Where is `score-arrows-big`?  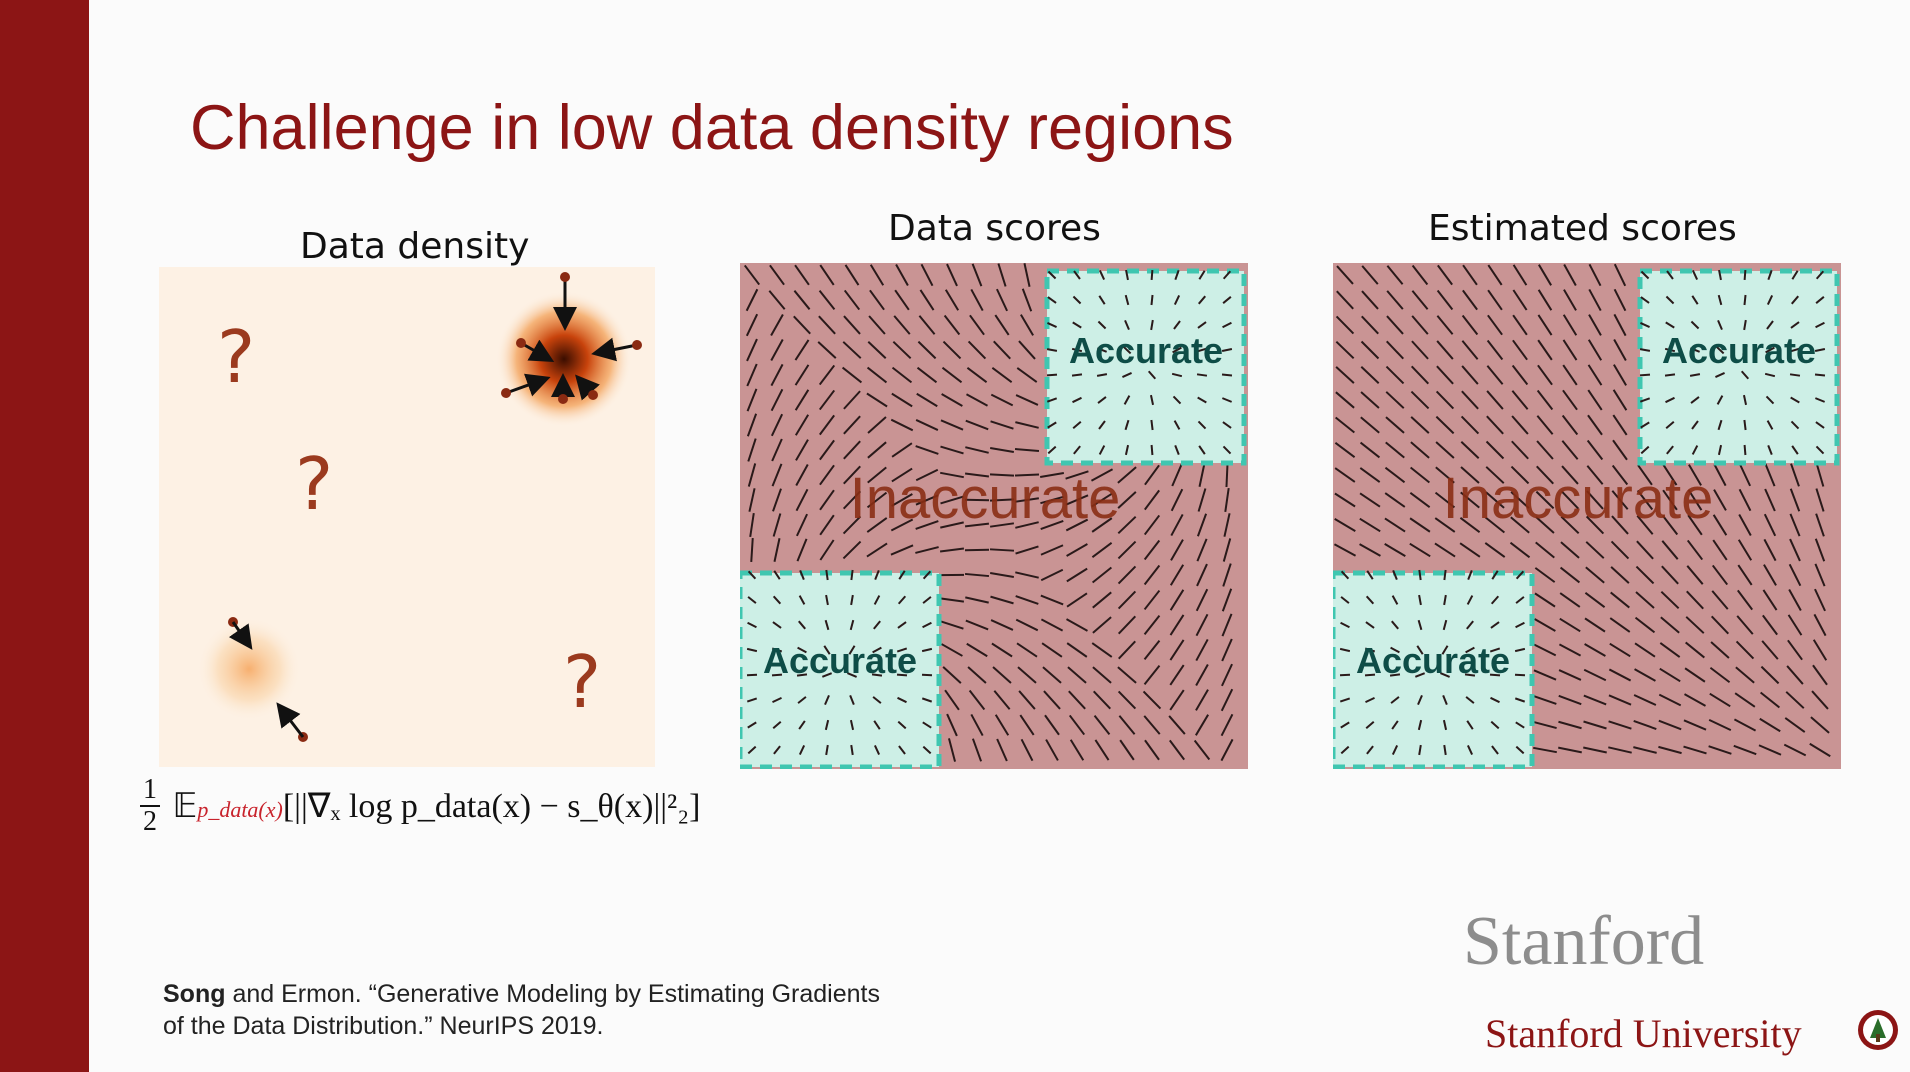 score-arrows-big is located at coordinates (571, 339).